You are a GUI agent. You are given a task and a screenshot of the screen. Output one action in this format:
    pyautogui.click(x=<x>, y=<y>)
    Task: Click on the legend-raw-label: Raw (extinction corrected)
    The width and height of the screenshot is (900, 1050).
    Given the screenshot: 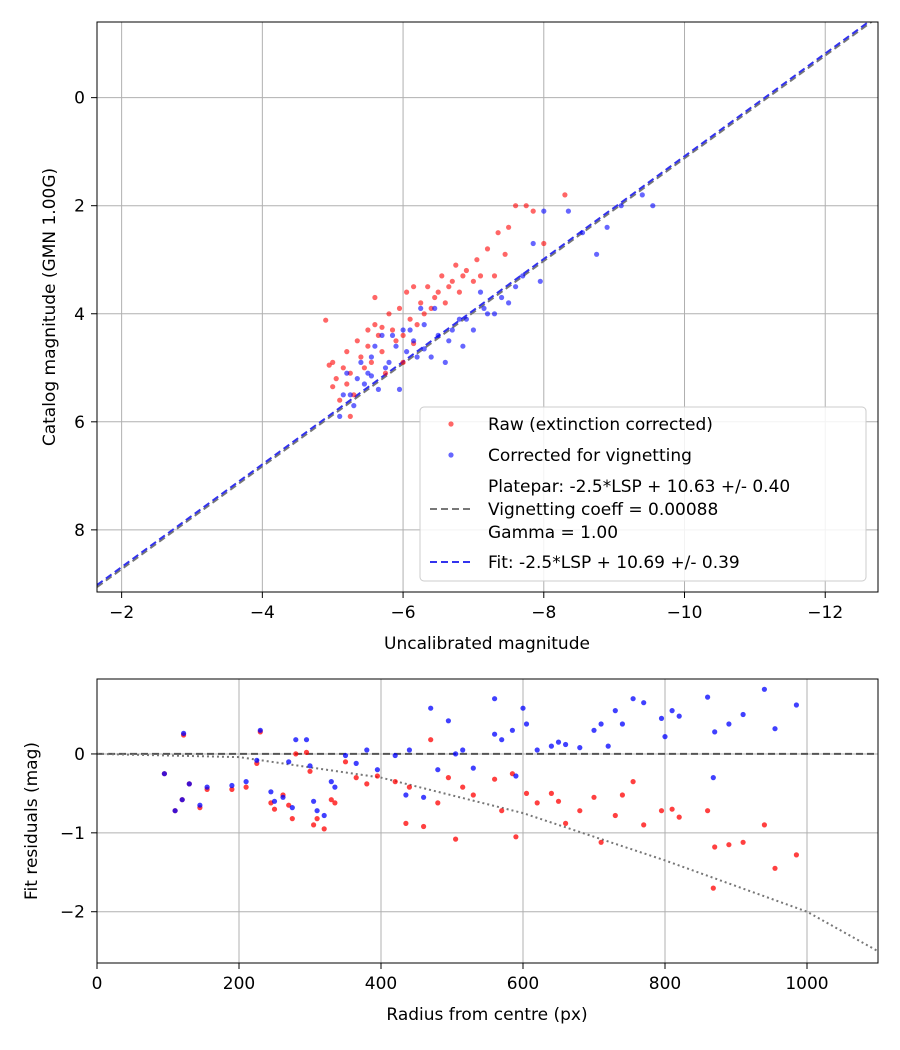 What is the action you would take?
    pyautogui.click(x=600, y=425)
    